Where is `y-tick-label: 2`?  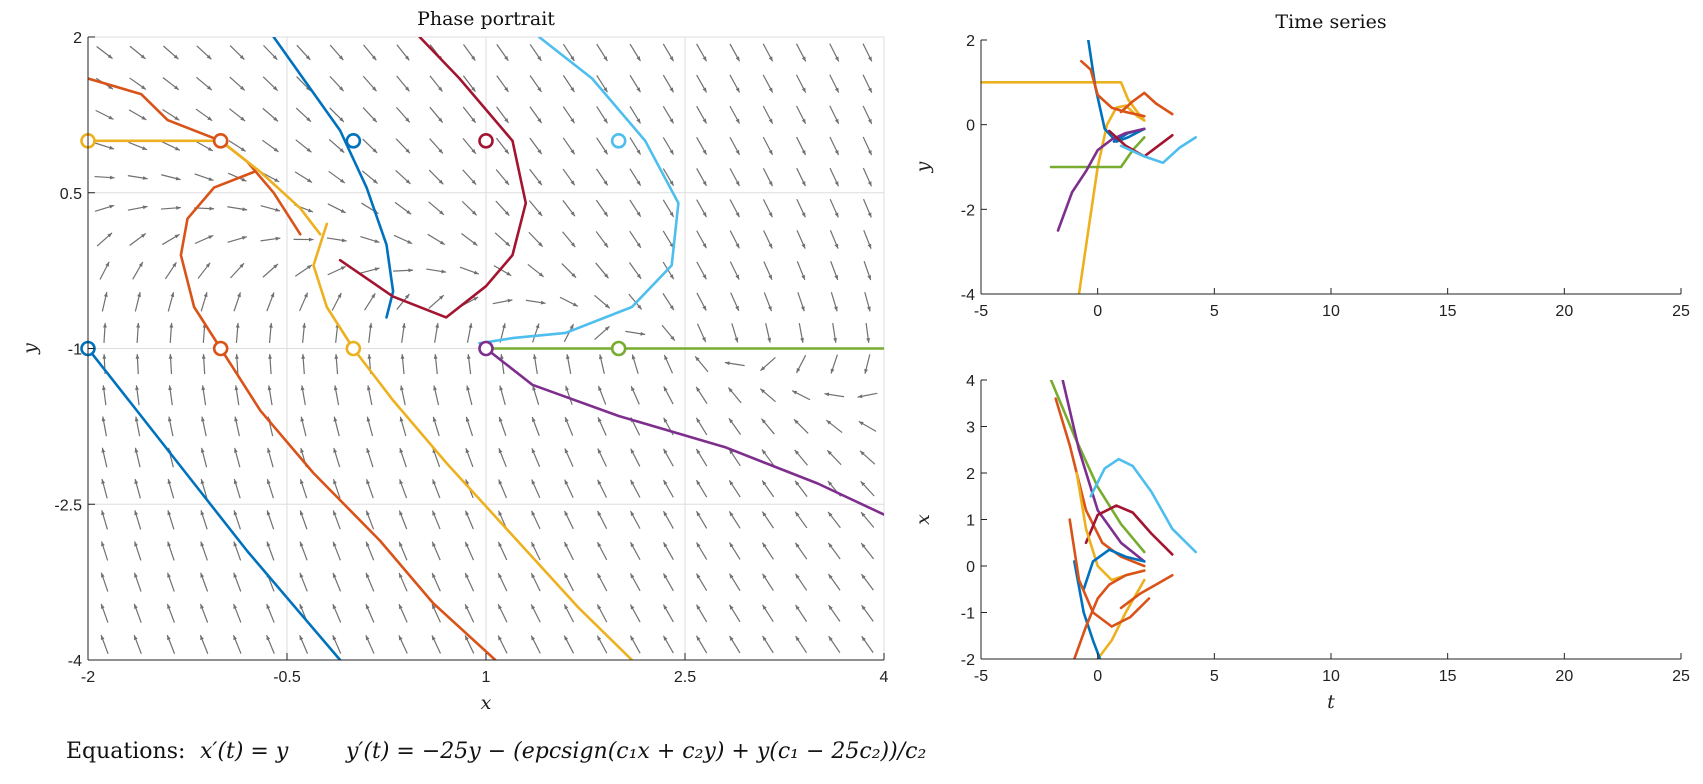 y-tick-label: 2 is located at coordinates (970, 474).